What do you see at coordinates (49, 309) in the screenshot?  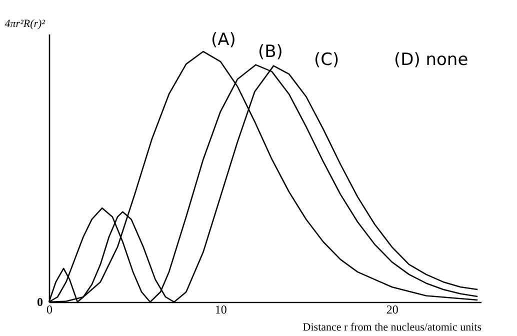 I see `x-tick-label: 0` at bounding box center [49, 309].